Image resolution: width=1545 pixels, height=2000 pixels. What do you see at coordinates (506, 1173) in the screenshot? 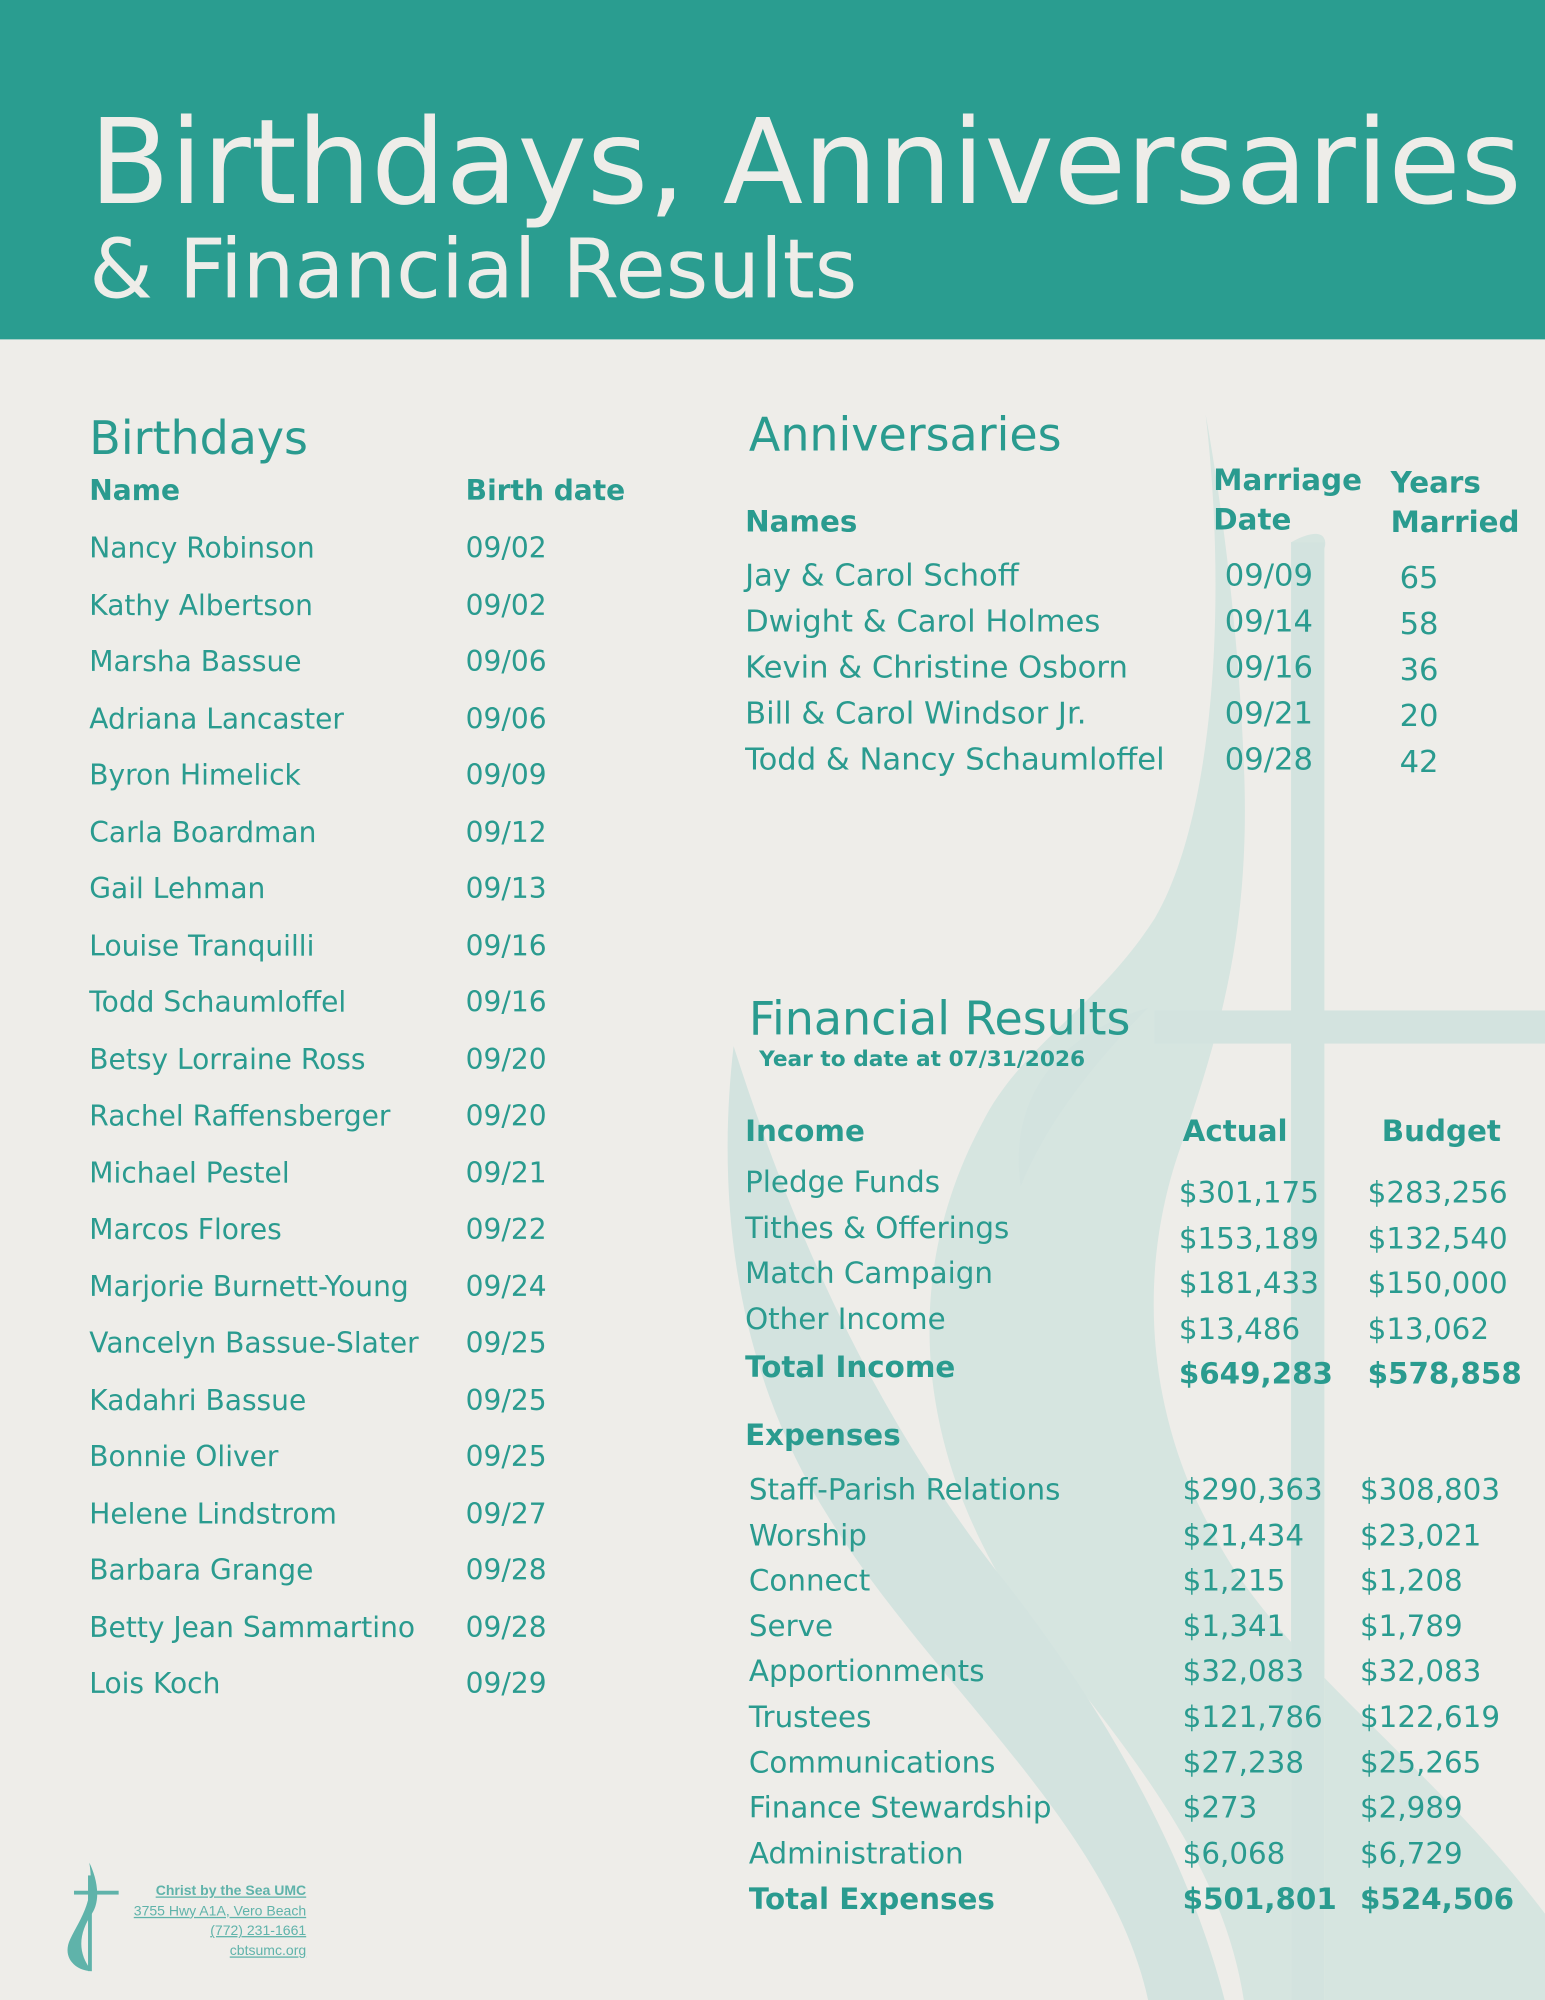
I see `birthday-date: 09/21` at bounding box center [506, 1173].